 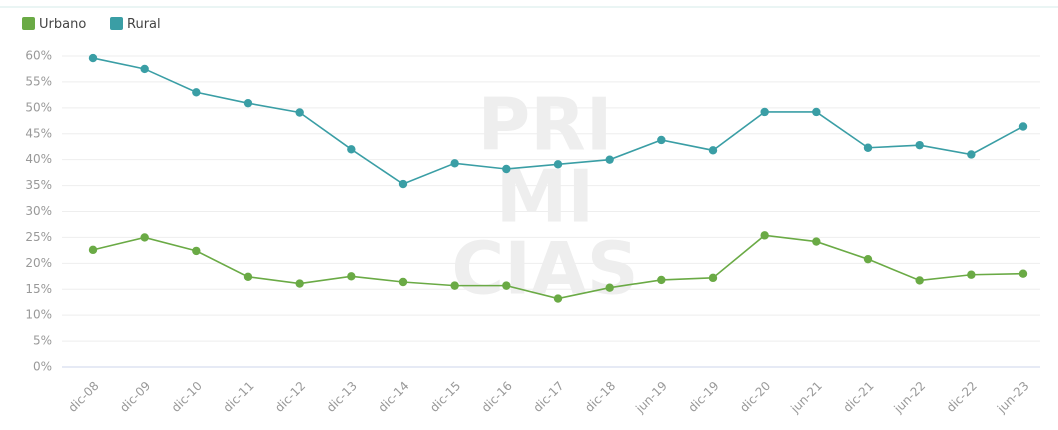 I want to click on watermark-text: CIAS, so click(x=544, y=269).